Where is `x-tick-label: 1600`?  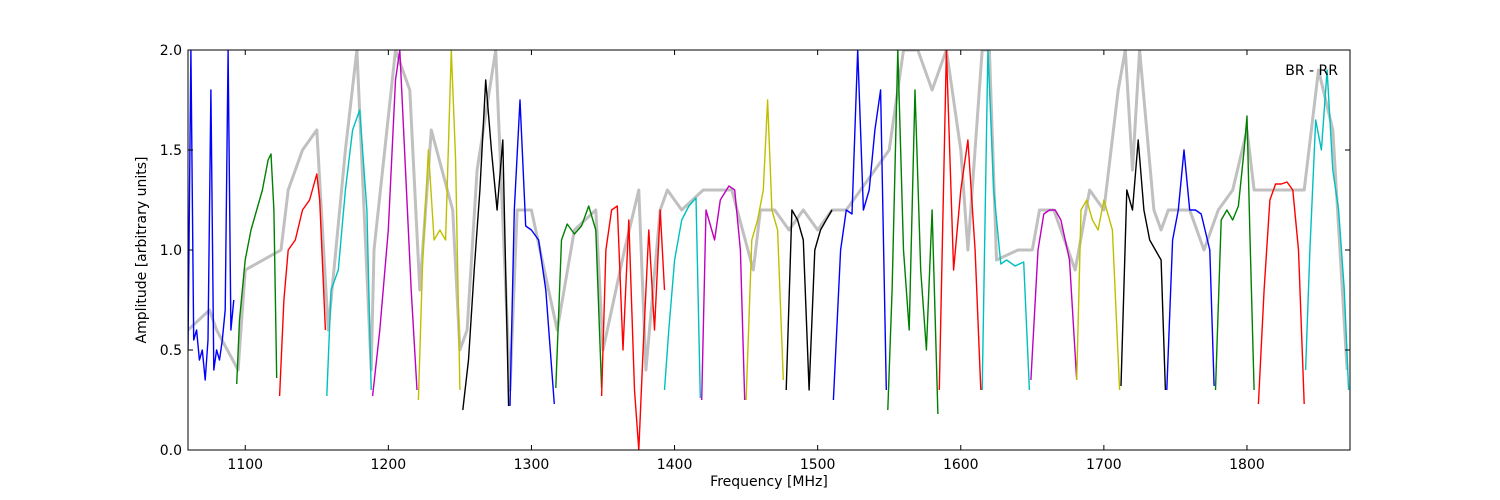 x-tick-label: 1600 is located at coordinates (961, 465).